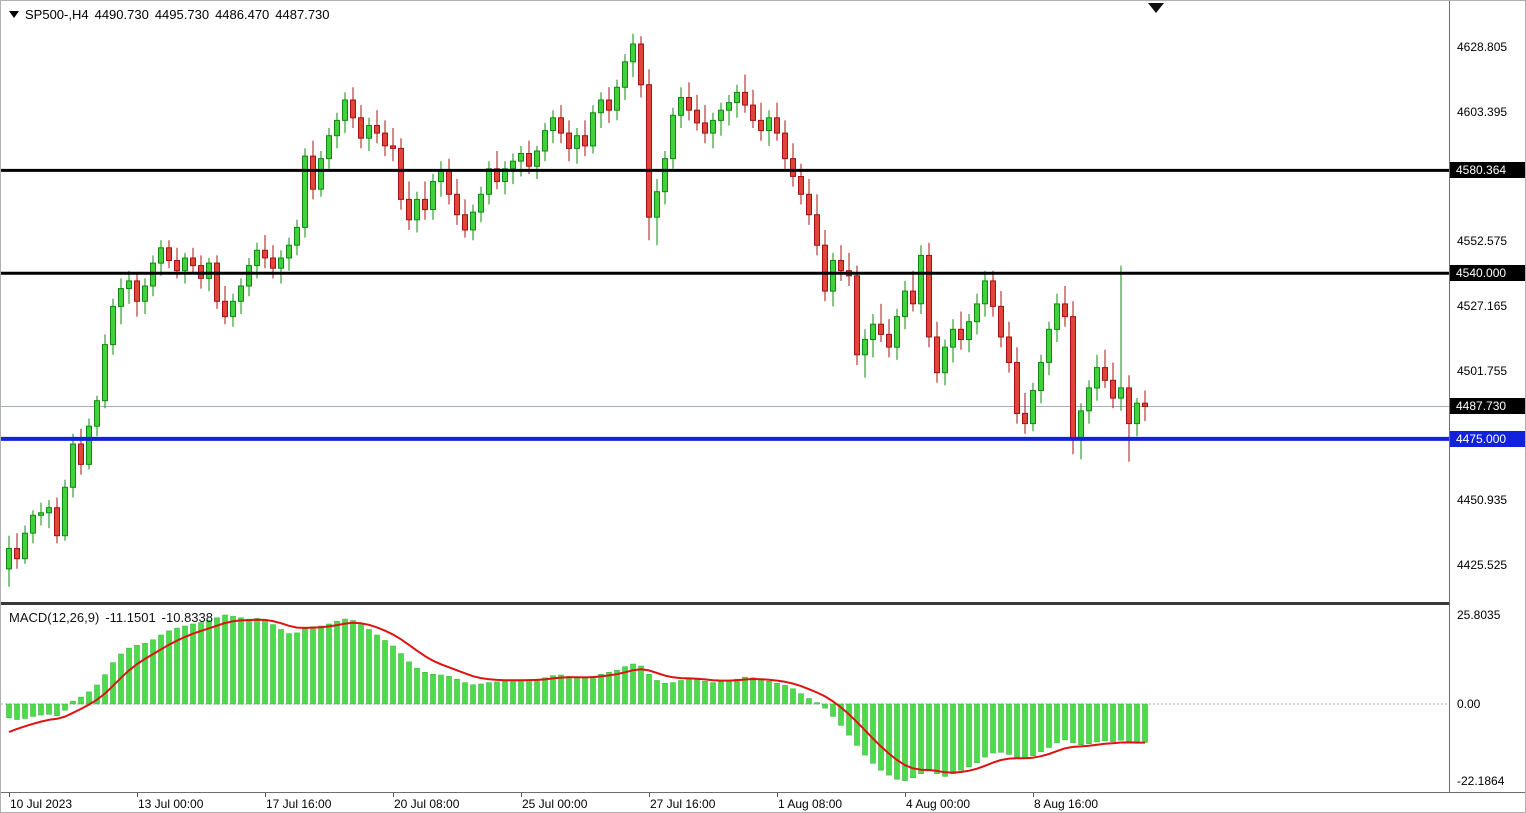  I want to click on time-axis-label: 27 Jul 16:00, so click(683, 804).